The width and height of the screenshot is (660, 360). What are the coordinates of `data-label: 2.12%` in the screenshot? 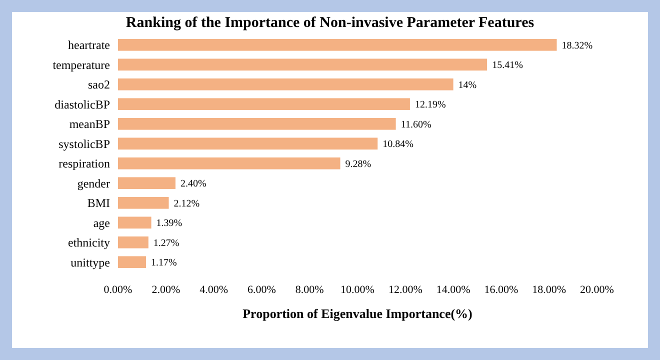 It's located at (187, 204).